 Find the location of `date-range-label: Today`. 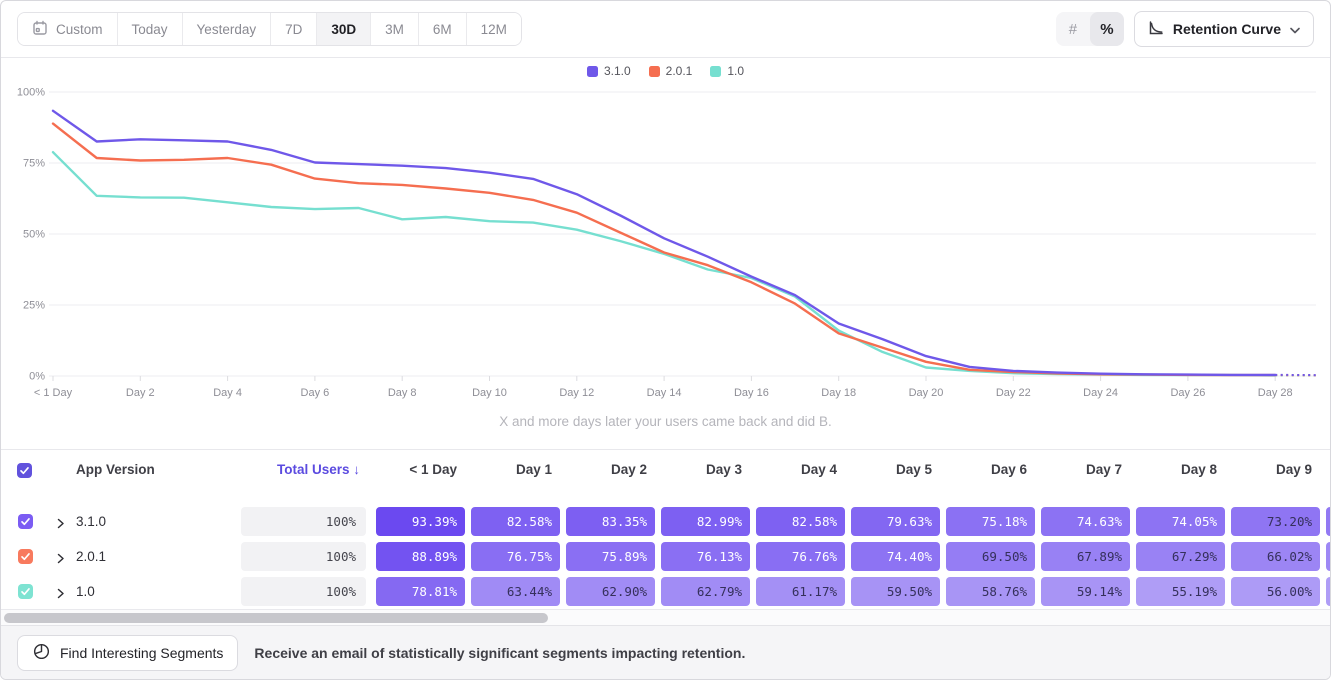

date-range-label: Today is located at coordinates (149, 29).